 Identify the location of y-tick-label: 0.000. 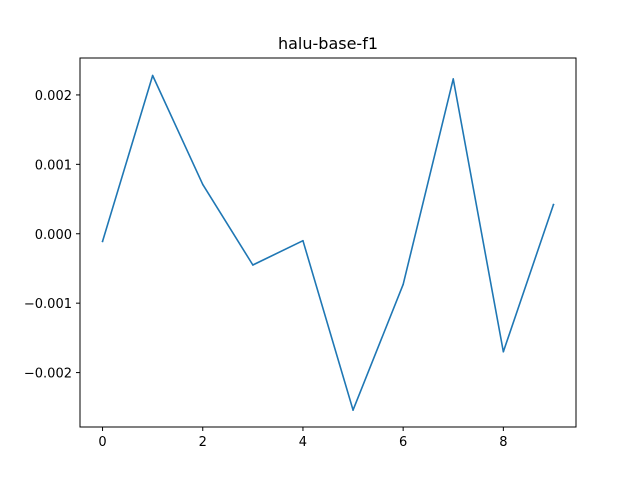
(53, 235).